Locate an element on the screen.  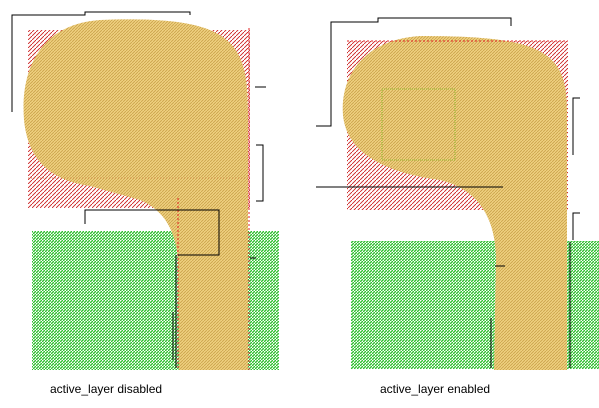
right-right-bracket-top is located at coordinates (576, 126).